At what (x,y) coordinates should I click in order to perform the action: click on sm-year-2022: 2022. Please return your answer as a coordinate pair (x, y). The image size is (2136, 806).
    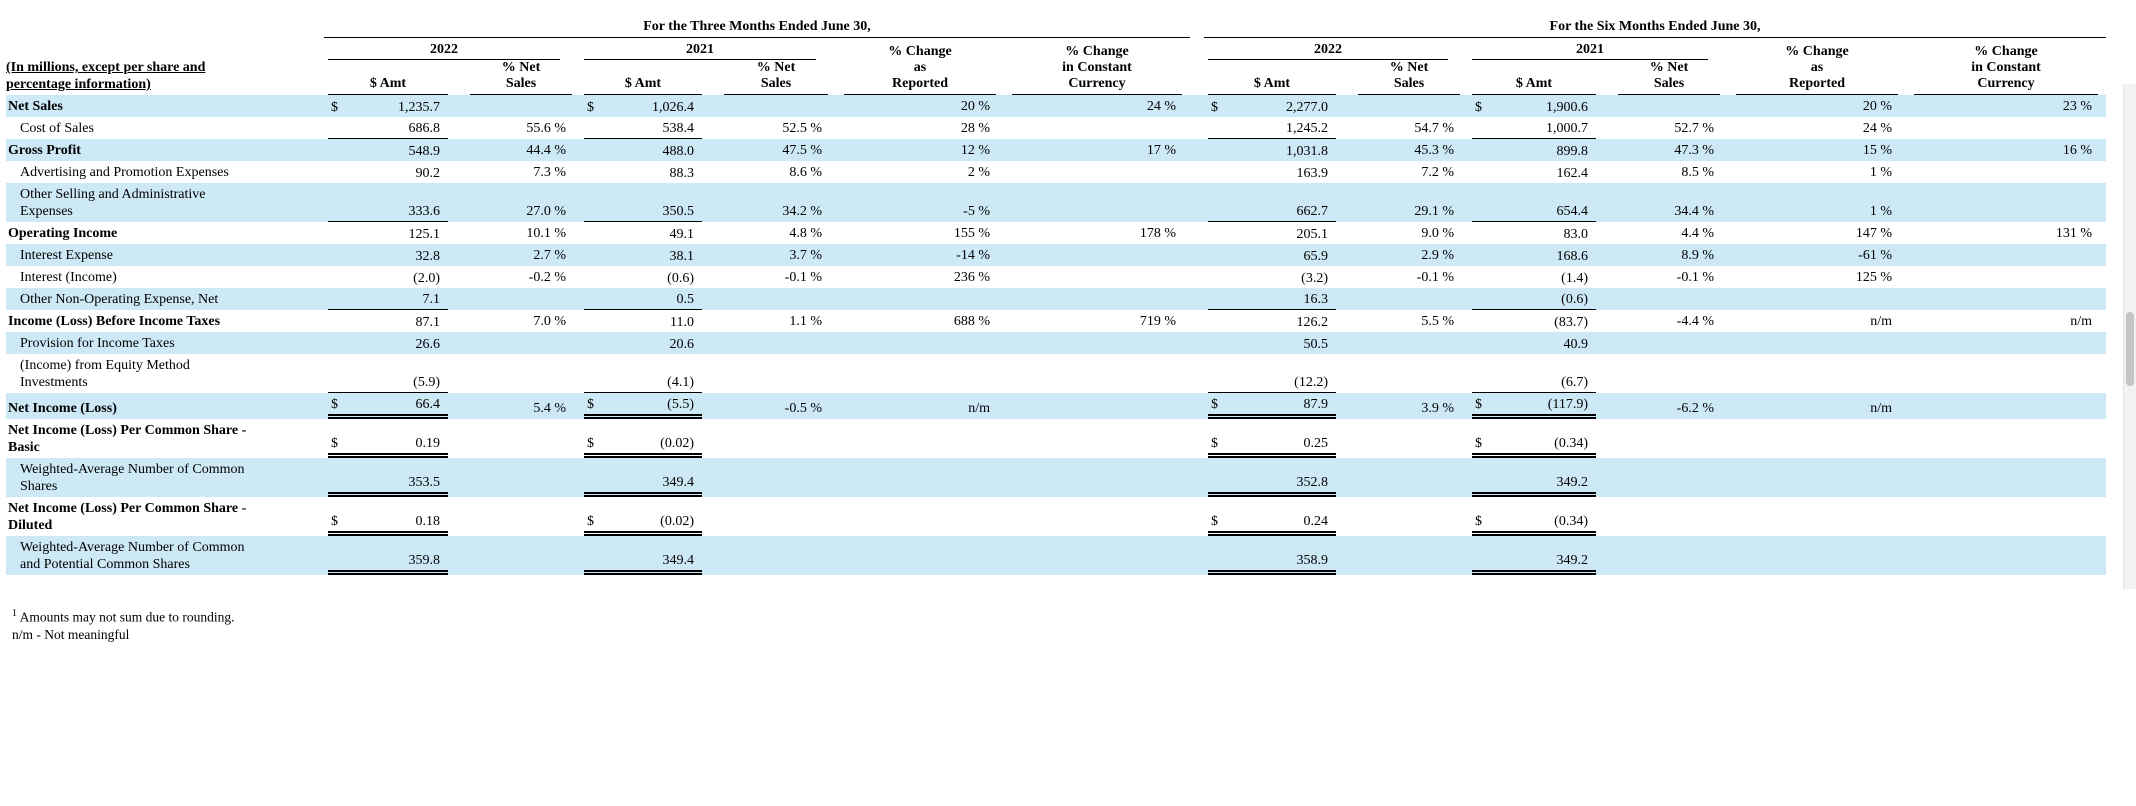
    Looking at the image, I should click on (1336, 49).